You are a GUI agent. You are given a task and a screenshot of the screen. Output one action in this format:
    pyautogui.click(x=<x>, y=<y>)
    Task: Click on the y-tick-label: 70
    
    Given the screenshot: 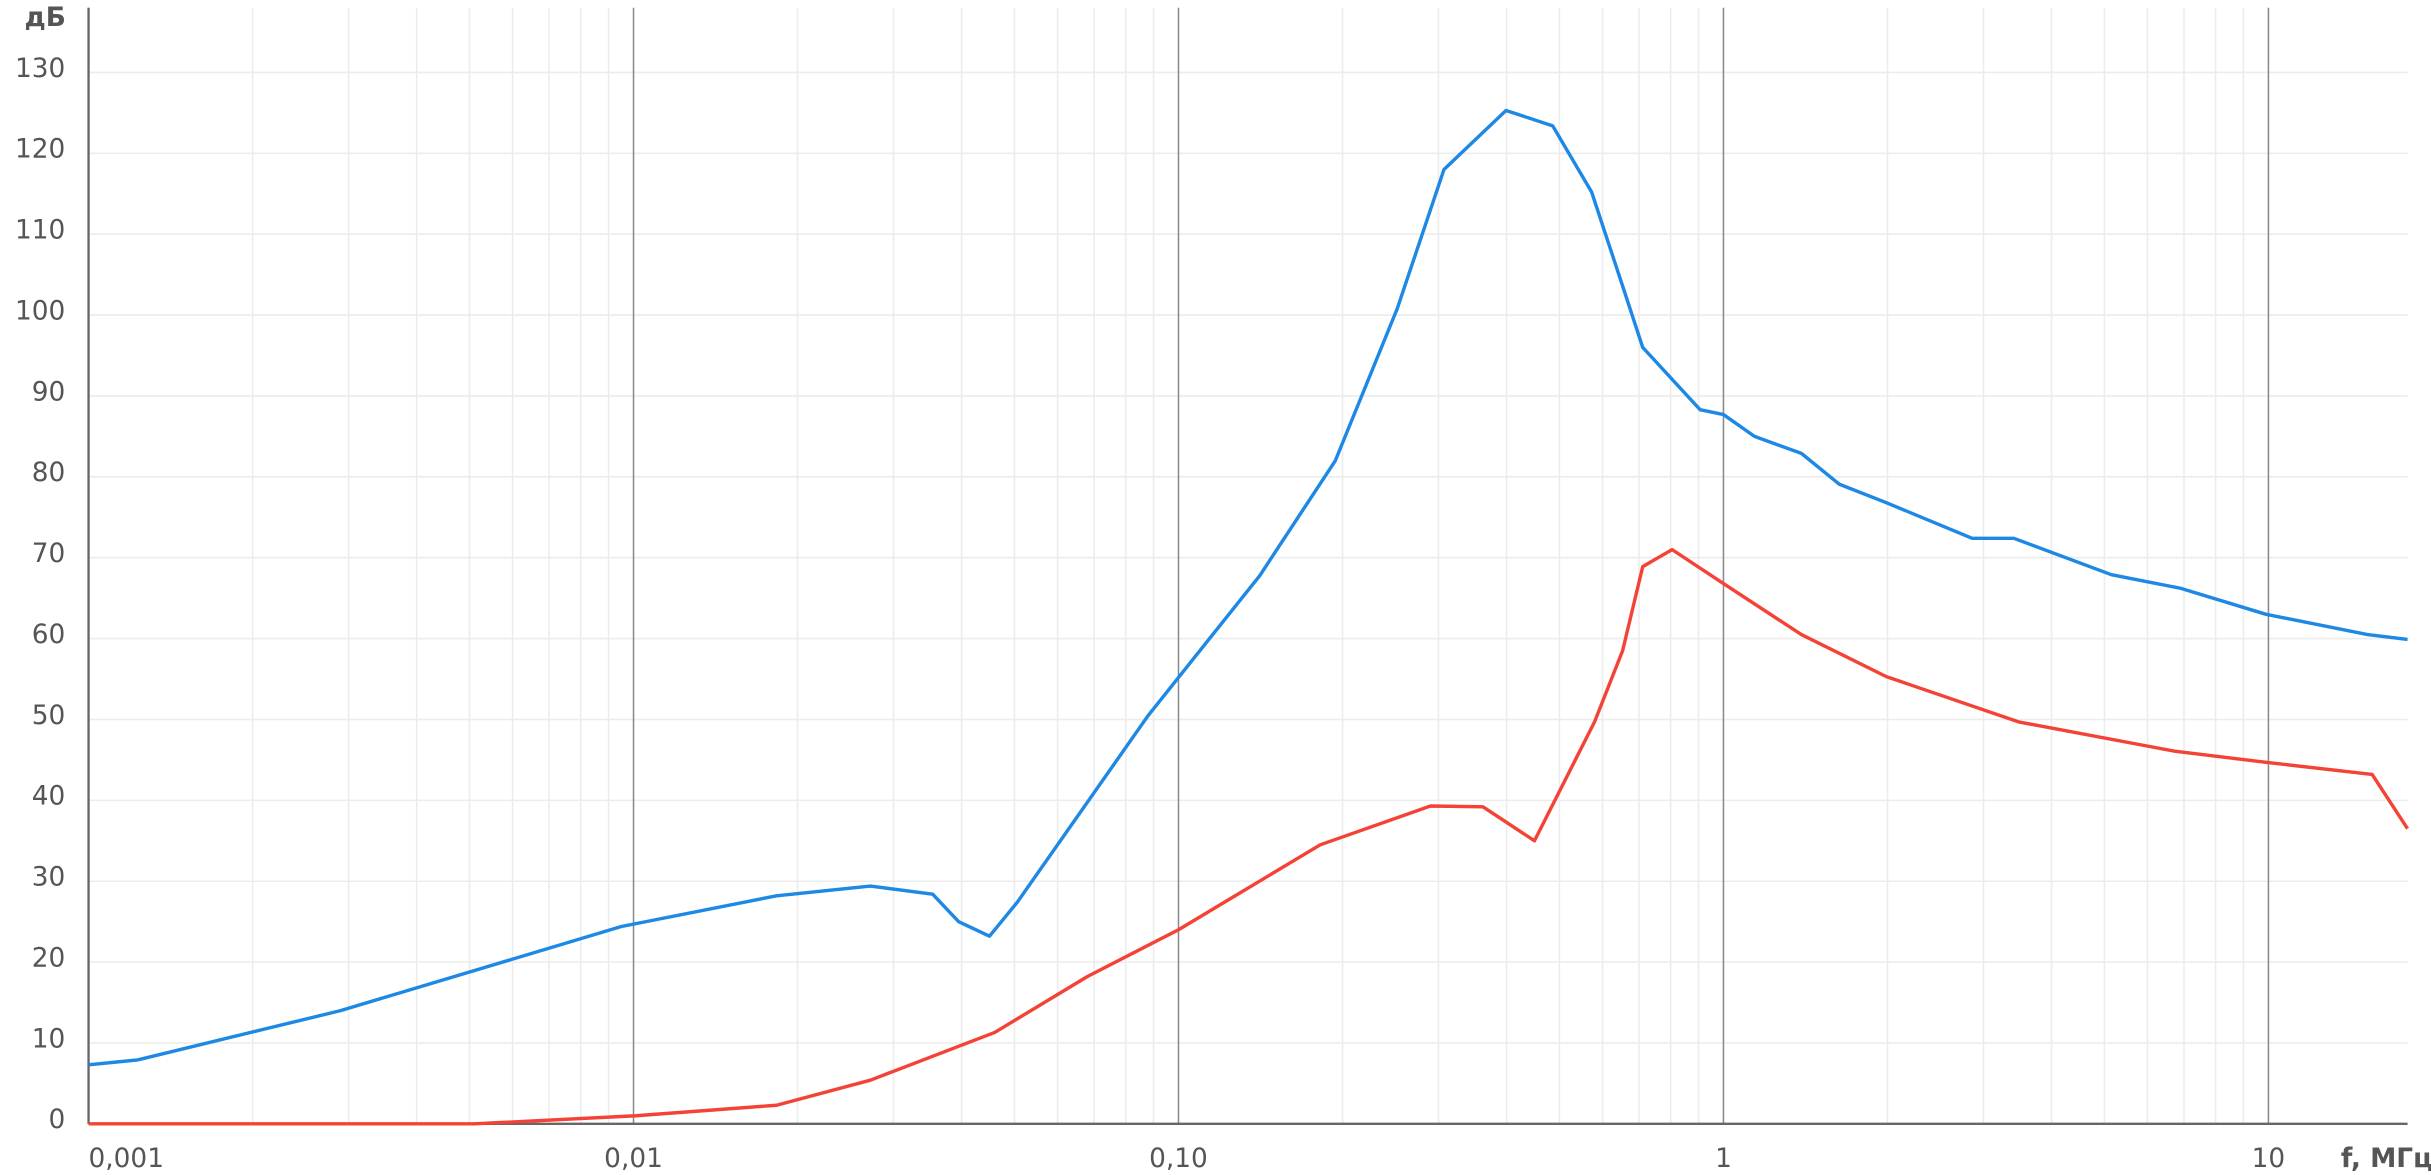 What is the action you would take?
    pyautogui.click(x=49, y=554)
    